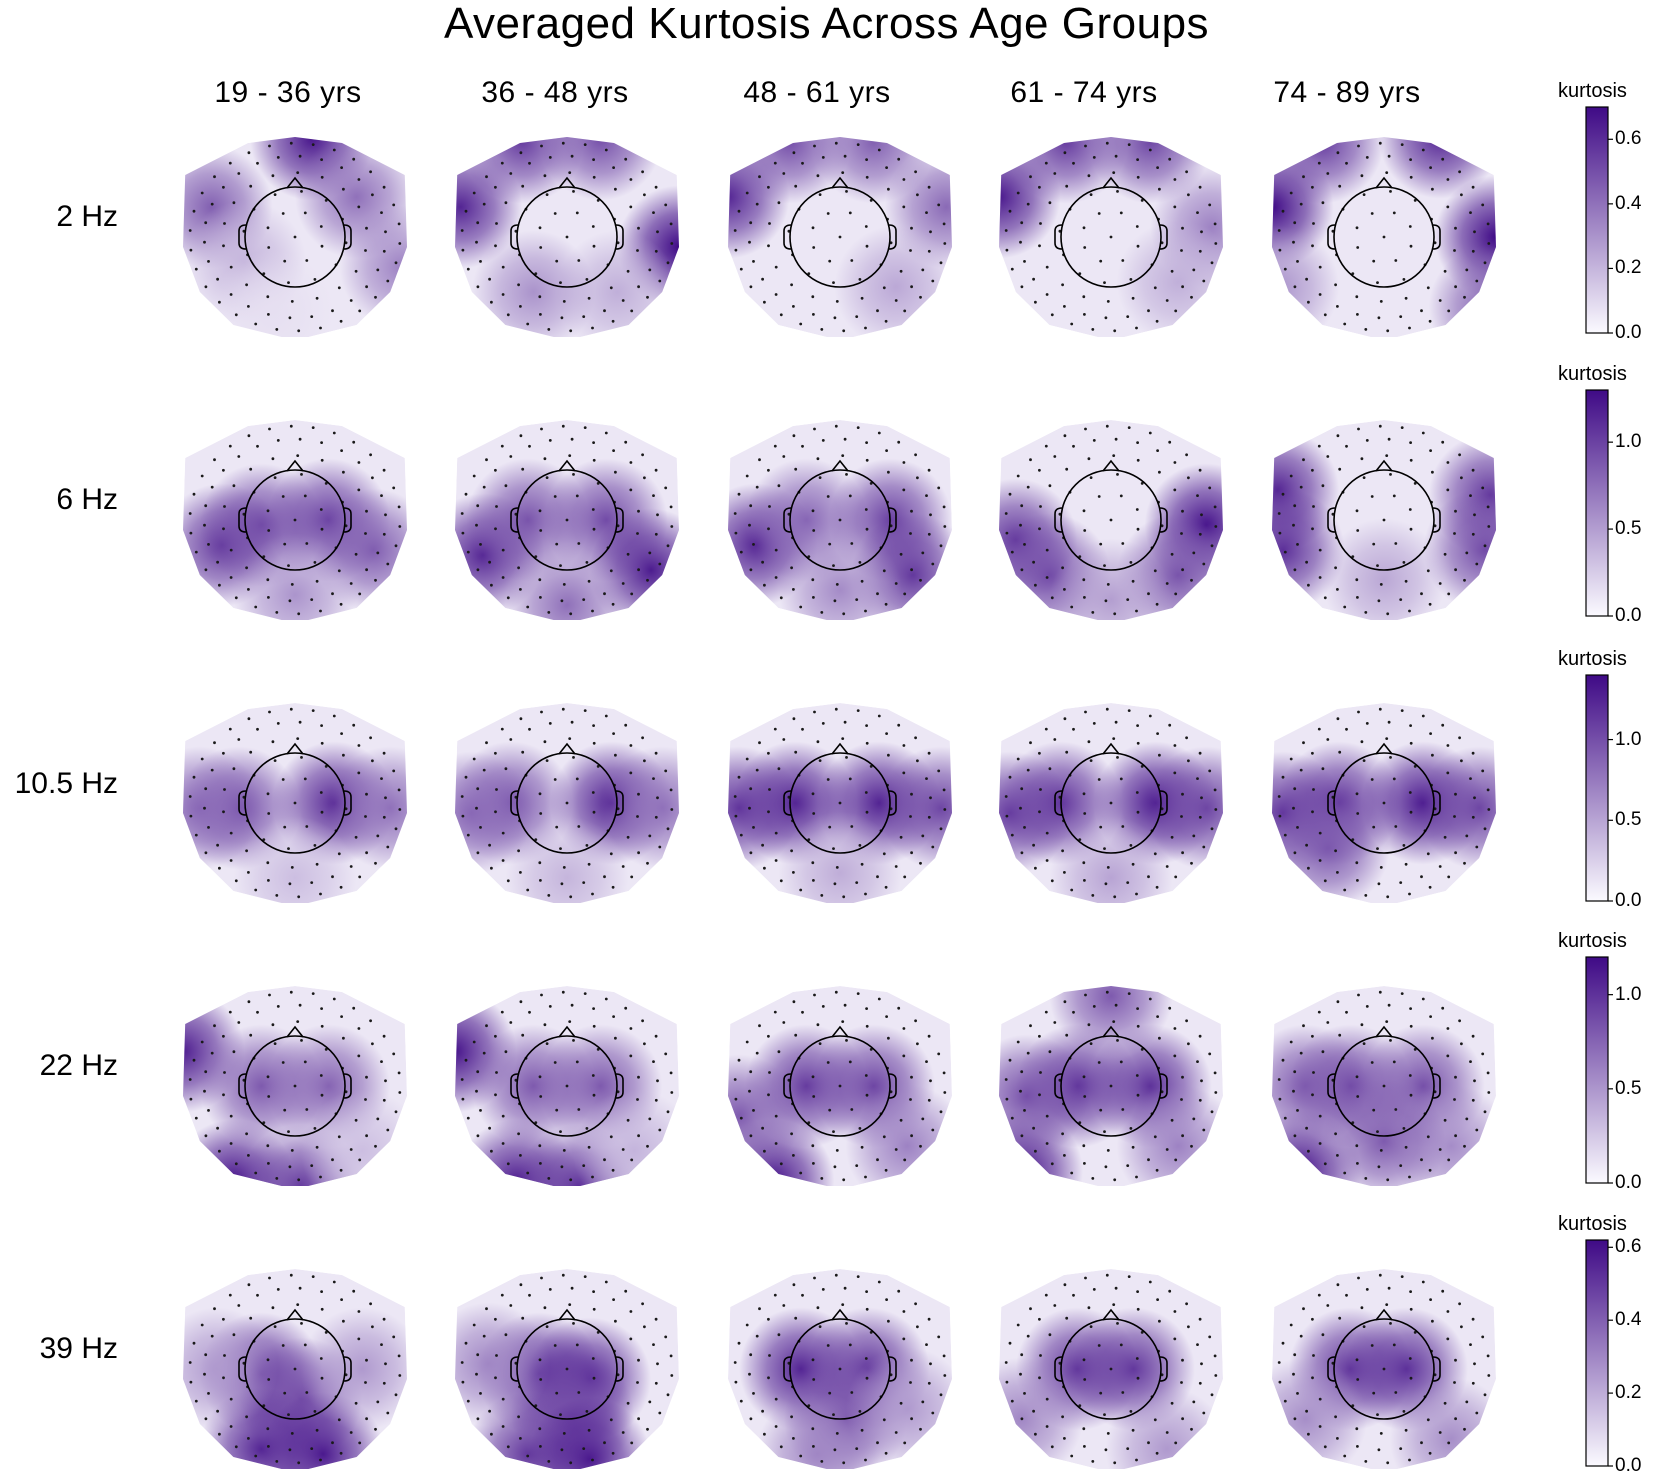  I want to click on colorbar-tick-label: 0.6, so click(1628, 1247).